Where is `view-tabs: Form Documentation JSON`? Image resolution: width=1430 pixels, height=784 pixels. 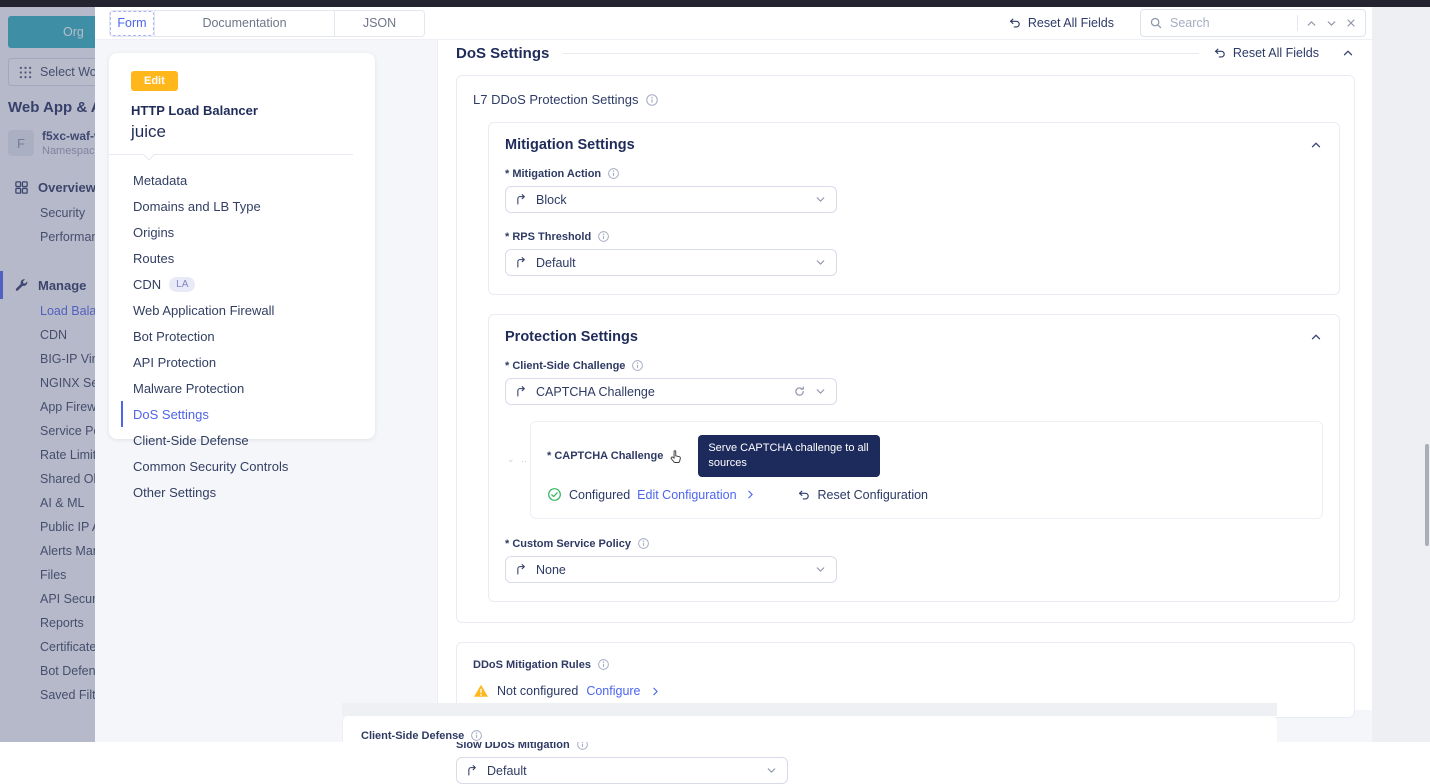
view-tabs: Form Documentation JSON is located at coordinates (267, 23).